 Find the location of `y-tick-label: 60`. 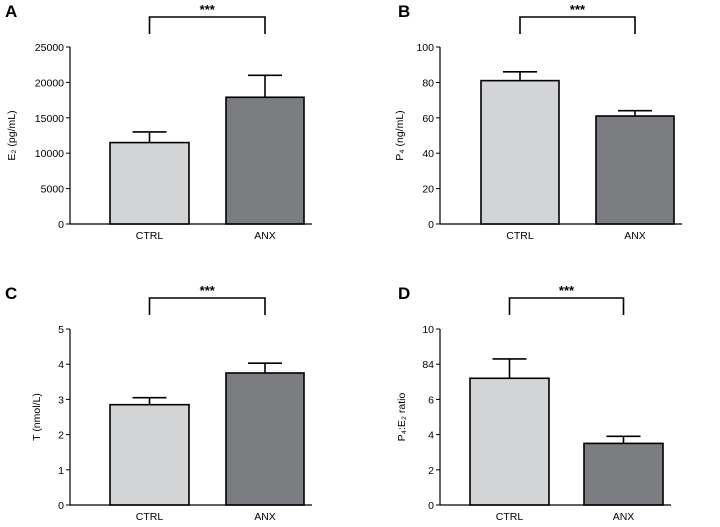

y-tick-label: 60 is located at coordinates (428, 119).